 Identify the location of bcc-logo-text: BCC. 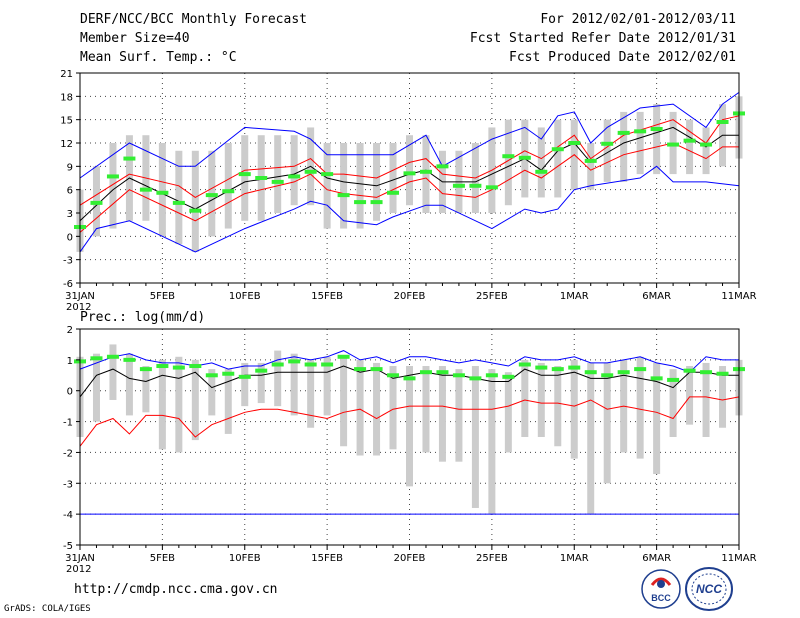
(661, 598).